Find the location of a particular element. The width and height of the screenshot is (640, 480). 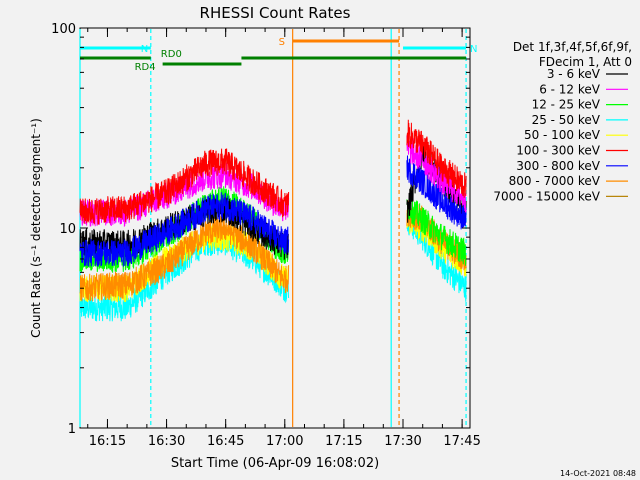

x-tick-label-1615: 16:15 is located at coordinates (107, 441).